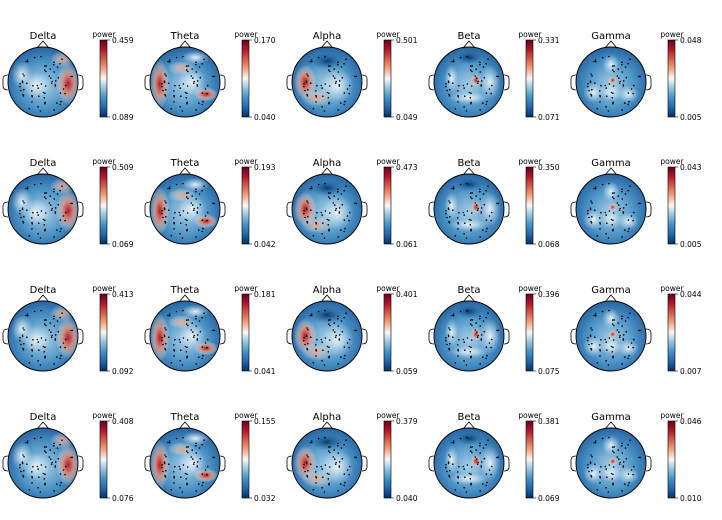  Describe the element at coordinates (549, 244) in the screenshot. I see `colorbar-min-label: 0.068` at that location.